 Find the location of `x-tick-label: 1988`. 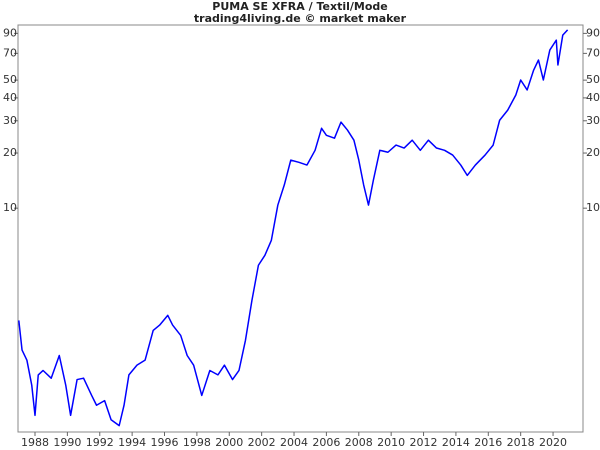

x-tick-label: 1988 is located at coordinates (35, 442).